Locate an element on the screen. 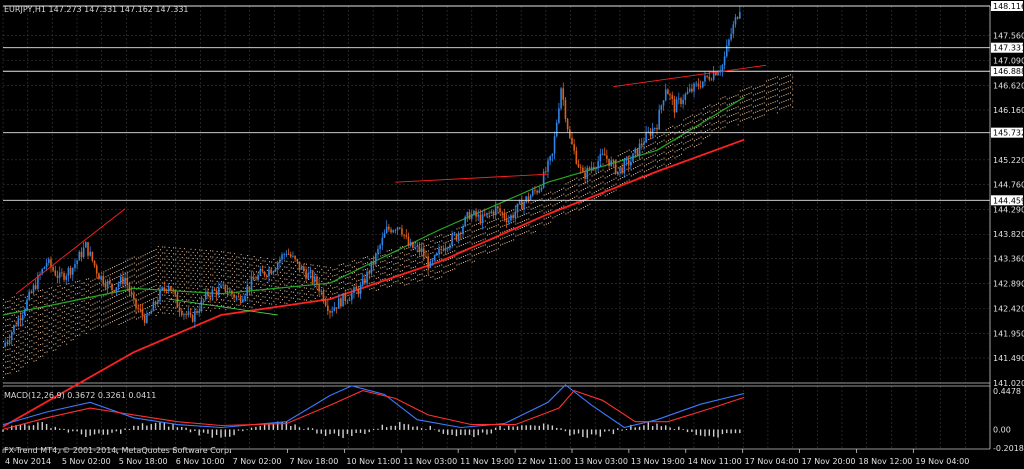  macd-header: MACD(12,26,9) 0.3672 0.3261 0.0411 is located at coordinates (80, 395).